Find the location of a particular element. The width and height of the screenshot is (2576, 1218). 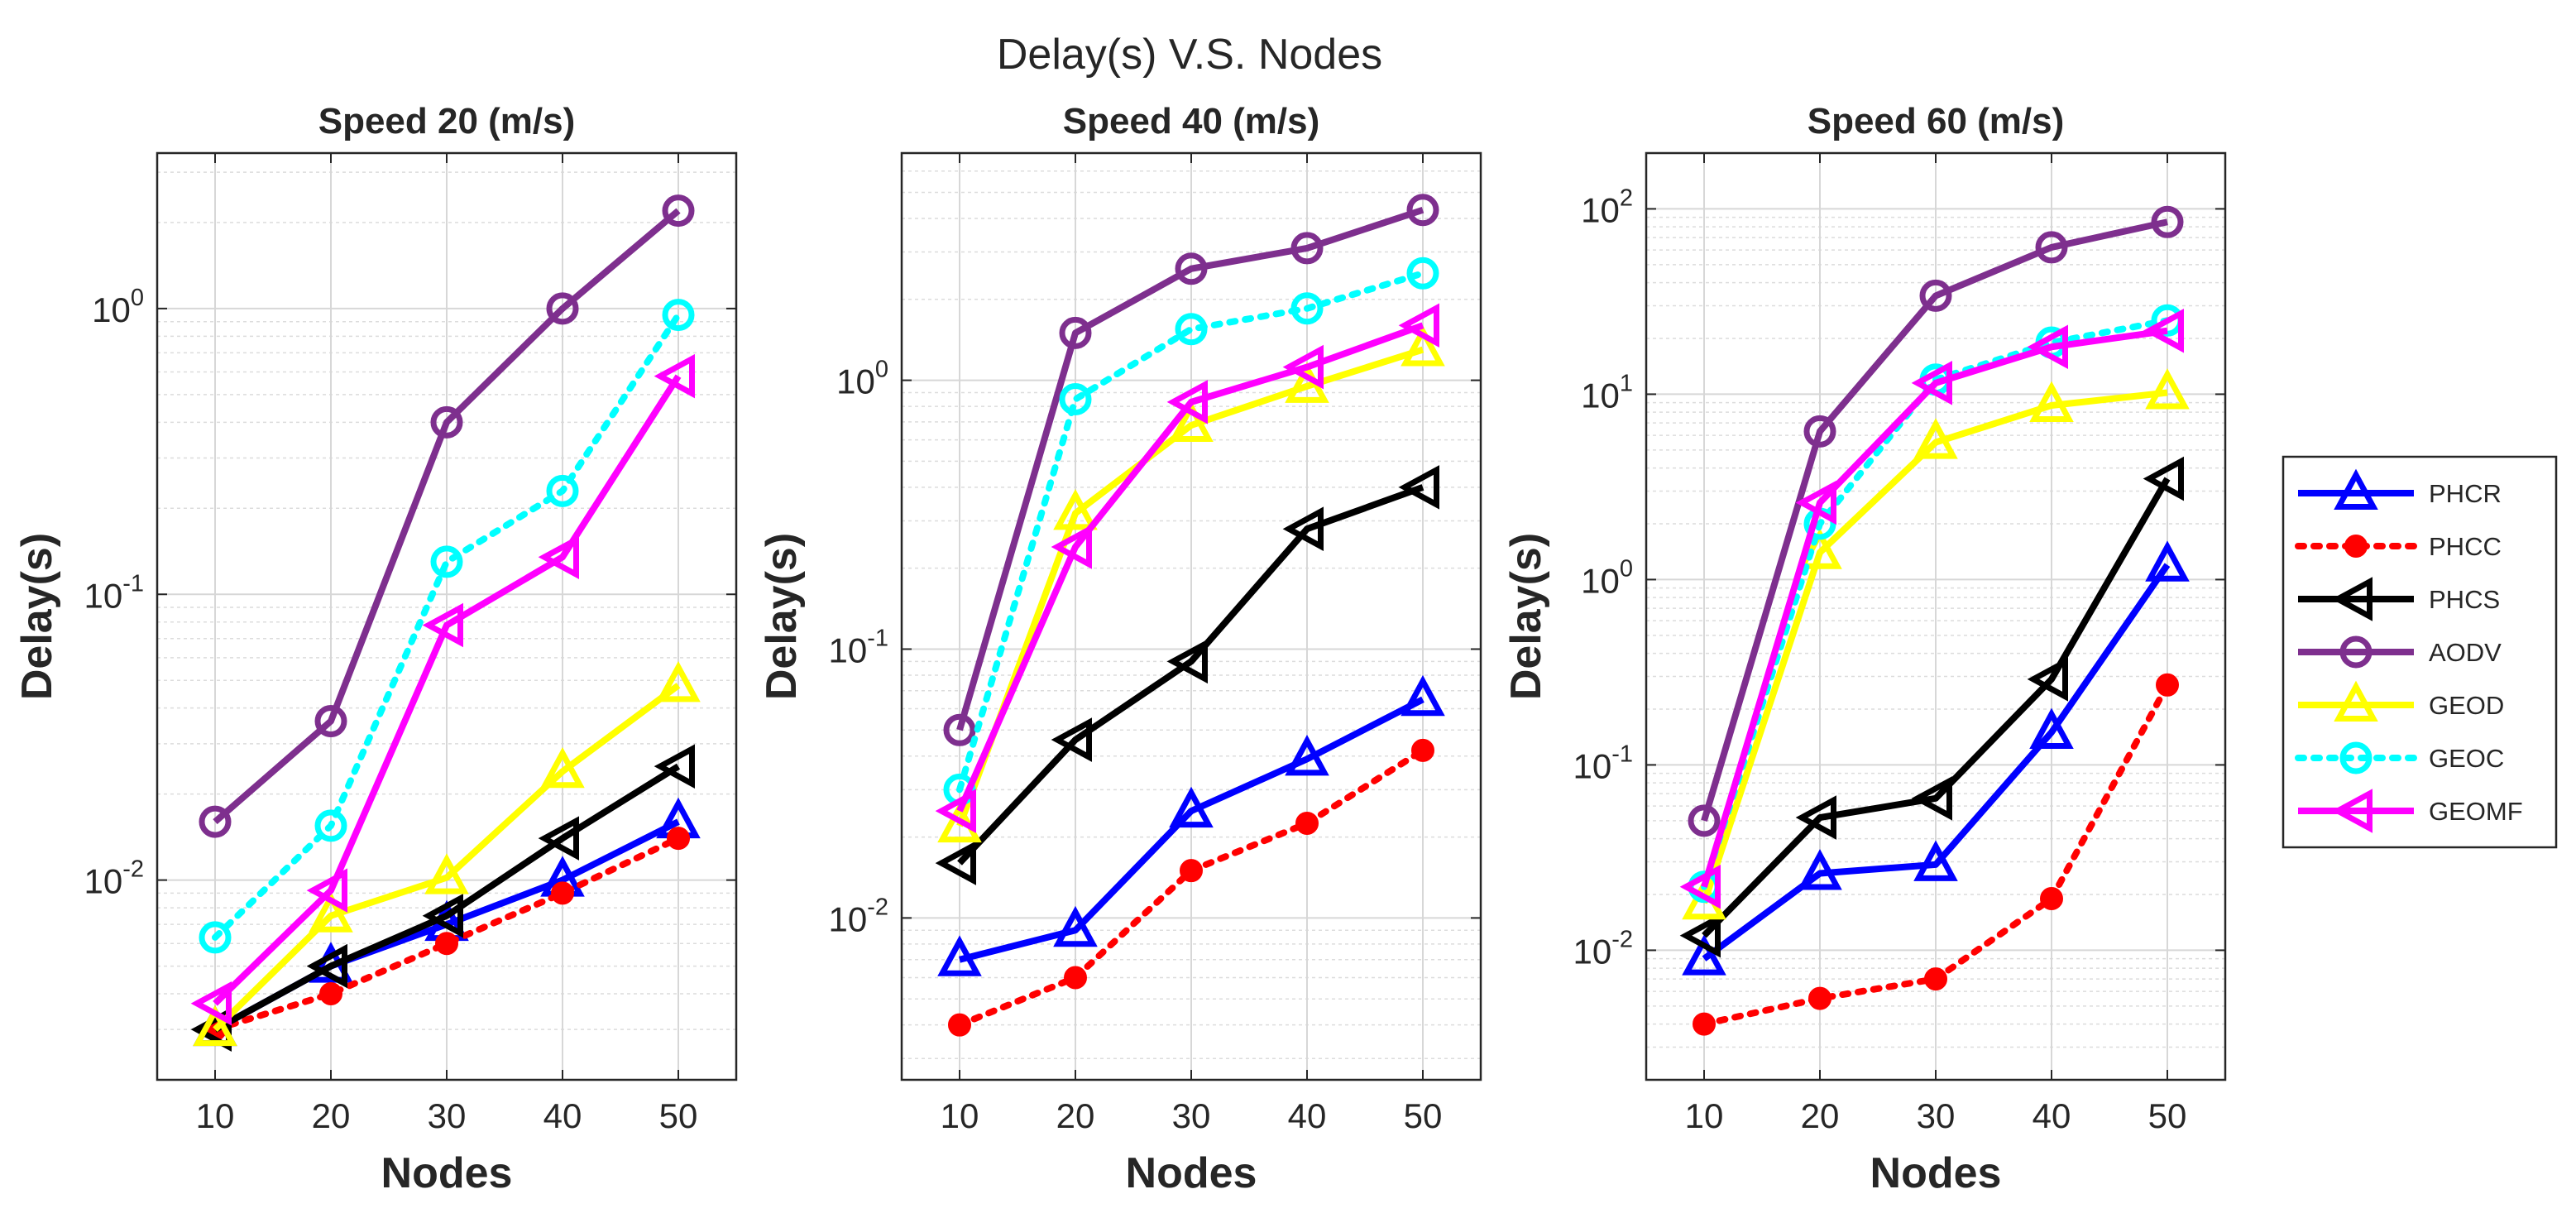

legend-entry-aodv: AODV is located at coordinates (2400, 652).